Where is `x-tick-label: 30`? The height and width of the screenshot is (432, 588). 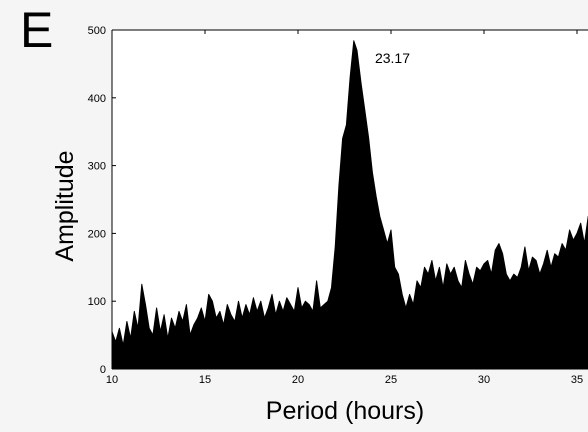
x-tick-label: 30 is located at coordinates (484, 380).